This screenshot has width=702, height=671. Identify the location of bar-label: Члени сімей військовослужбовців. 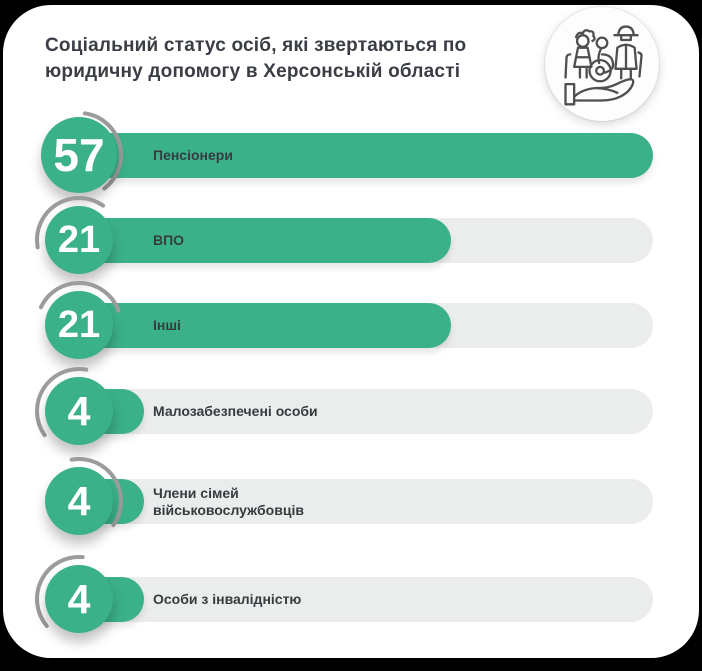
(228, 501).